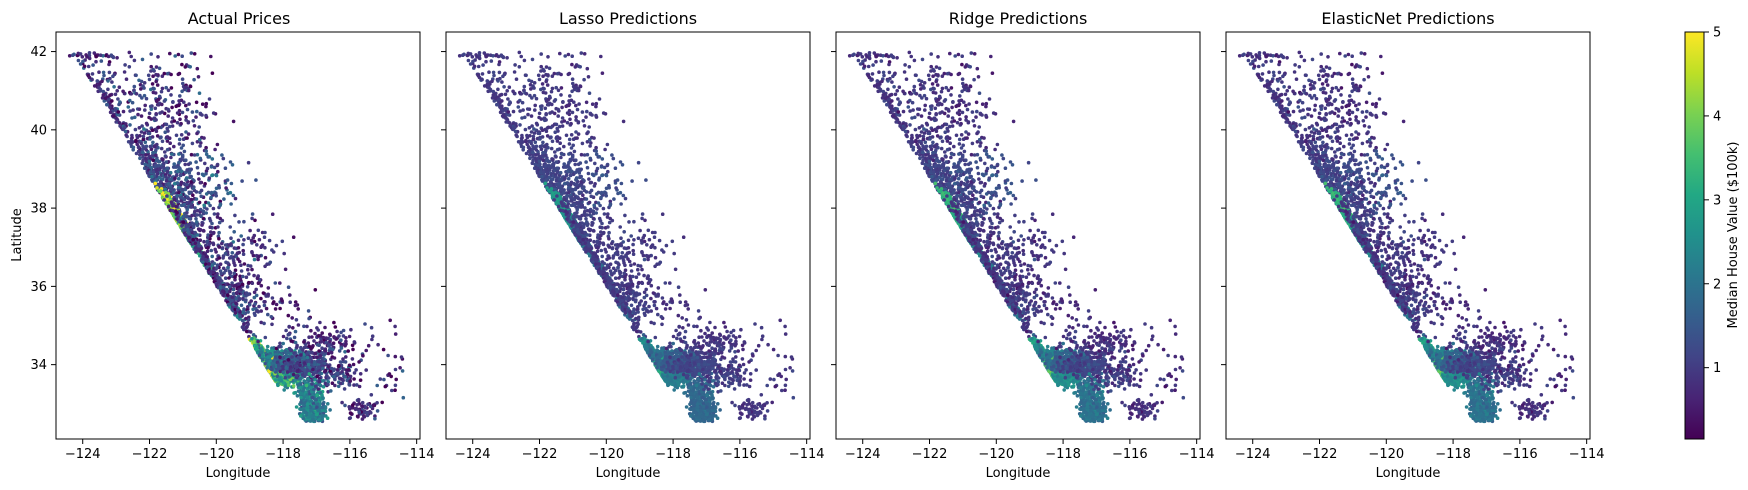 This screenshot has width=1748, height=490. What do you see at coordinates (216, 454) in the screenshot?
I see `x-tick-label: −120` at bounding box center [216, 454].